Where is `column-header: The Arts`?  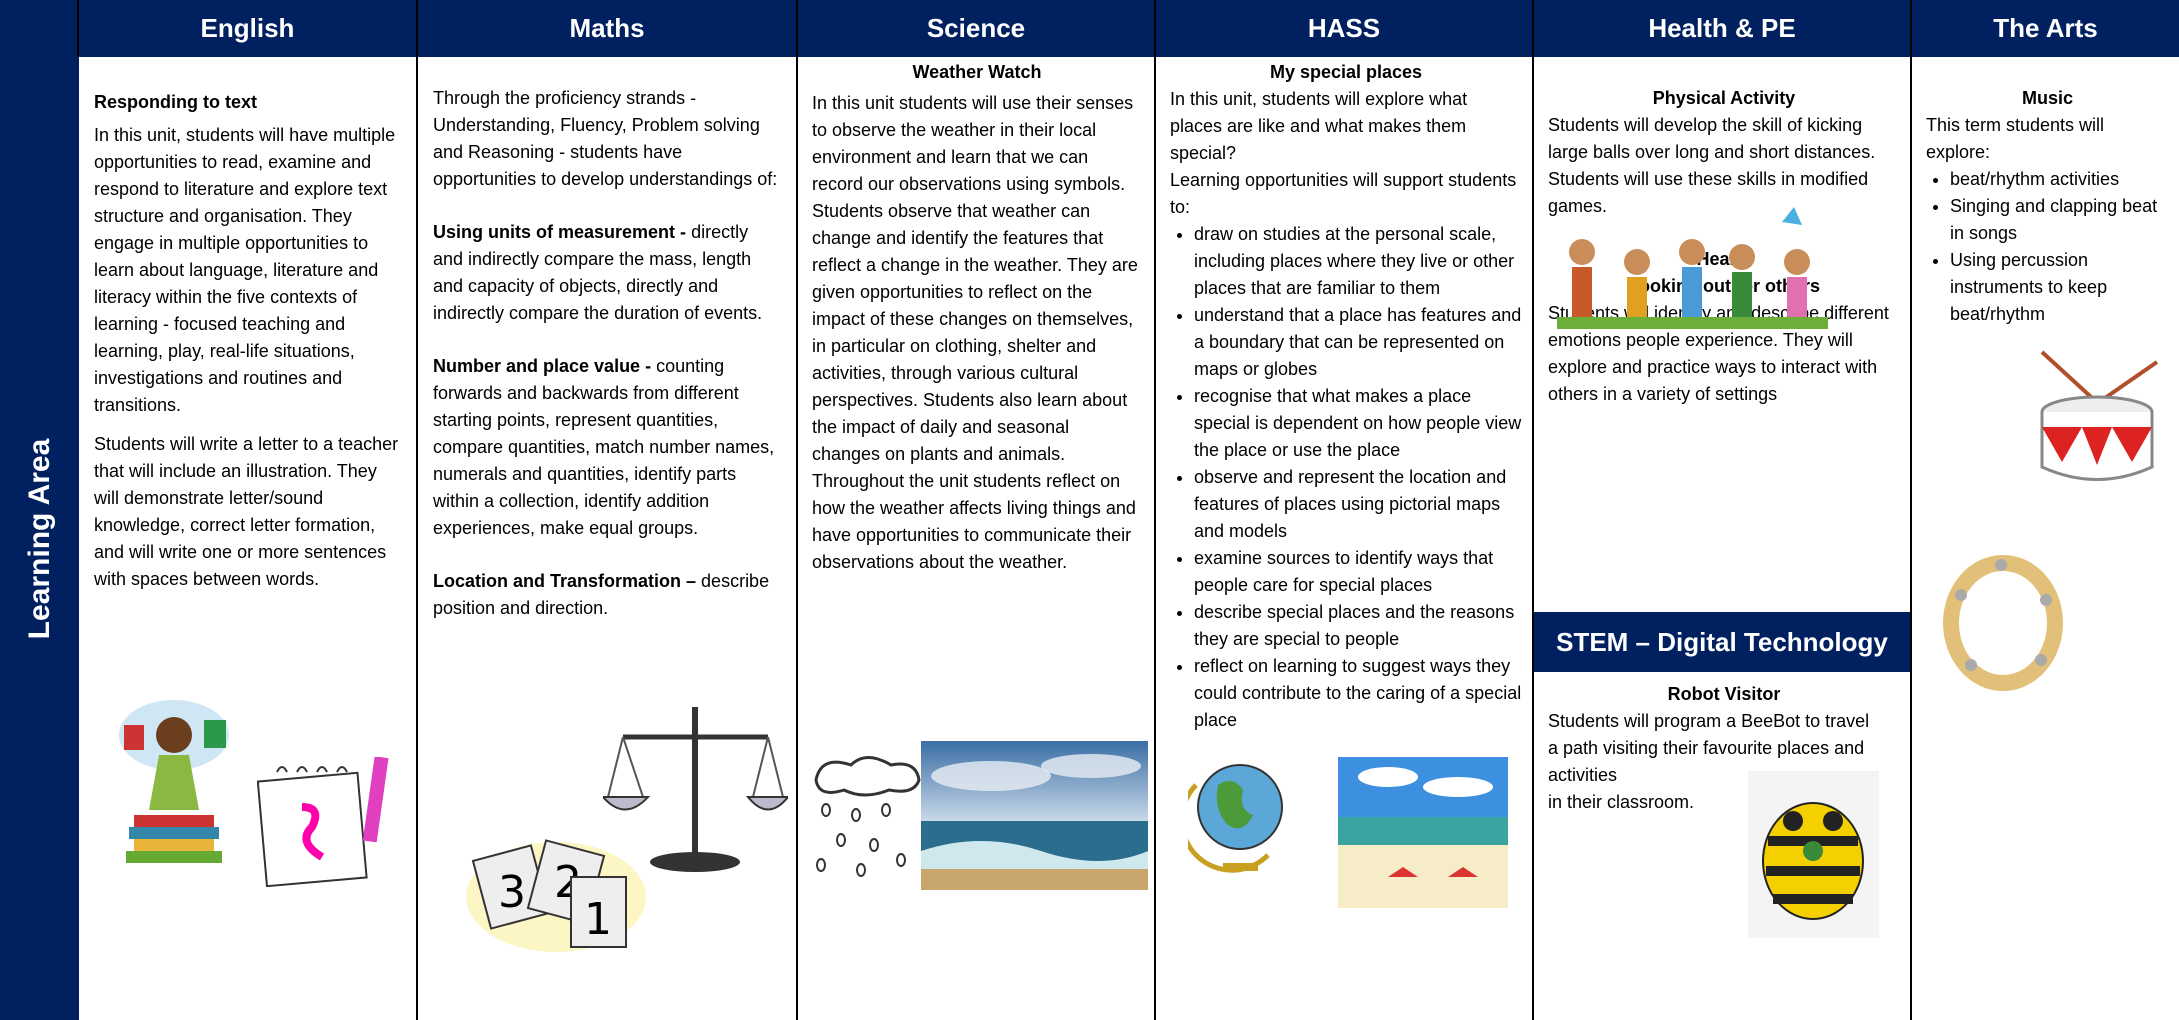 column-header: The Arts is located at coordinates (2045, 28).